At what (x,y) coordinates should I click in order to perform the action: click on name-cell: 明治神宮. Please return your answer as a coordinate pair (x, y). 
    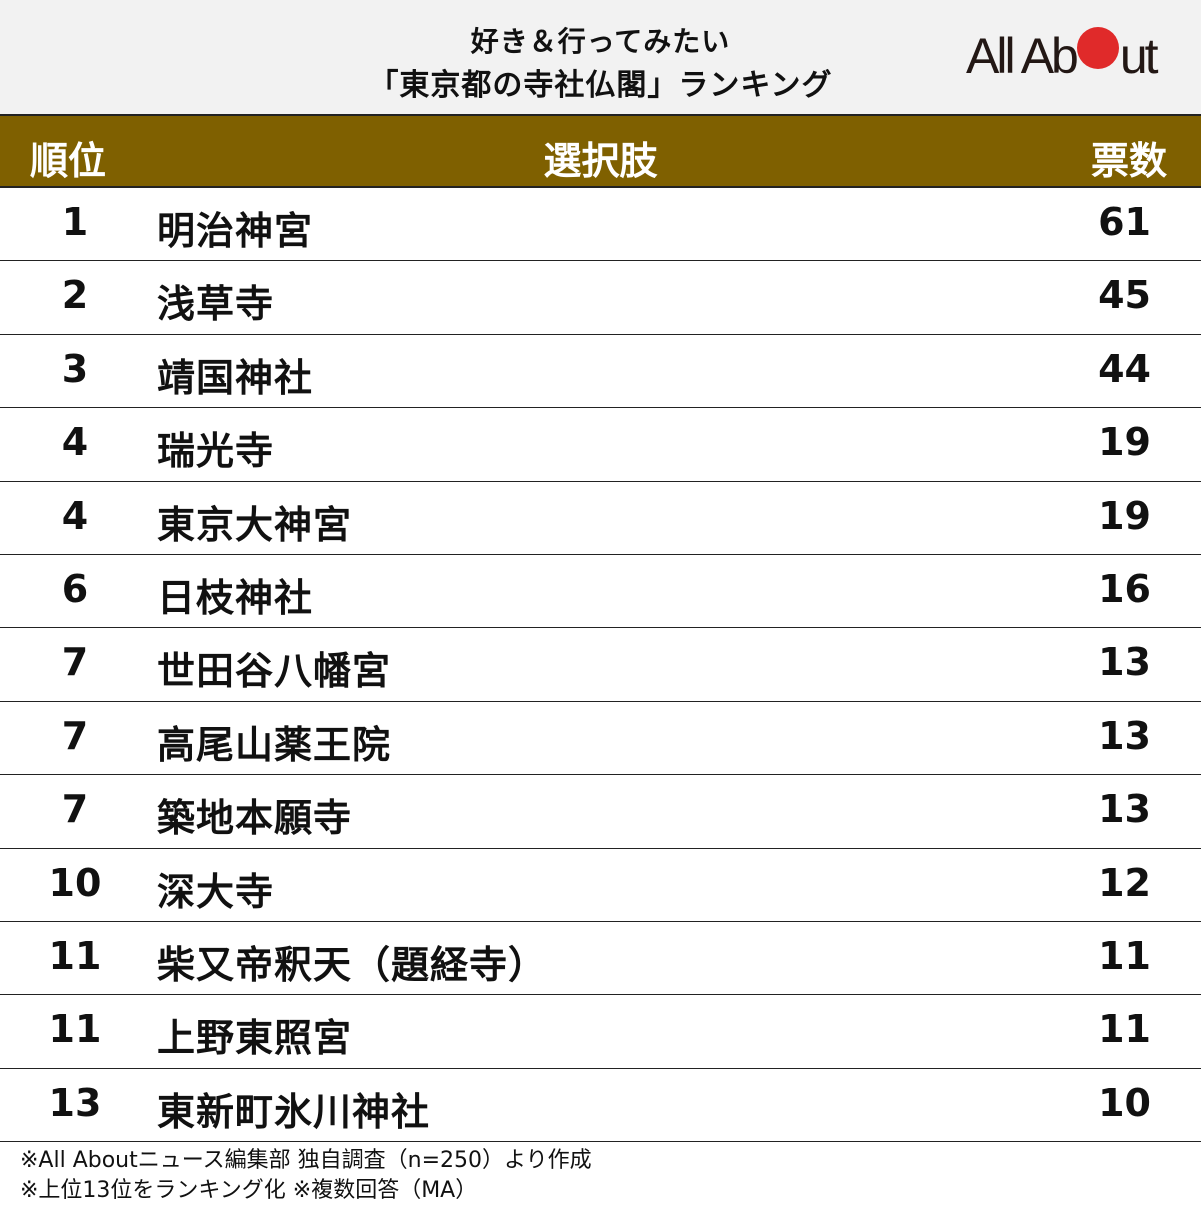
    Looking at the image, I should click on (235, 231).